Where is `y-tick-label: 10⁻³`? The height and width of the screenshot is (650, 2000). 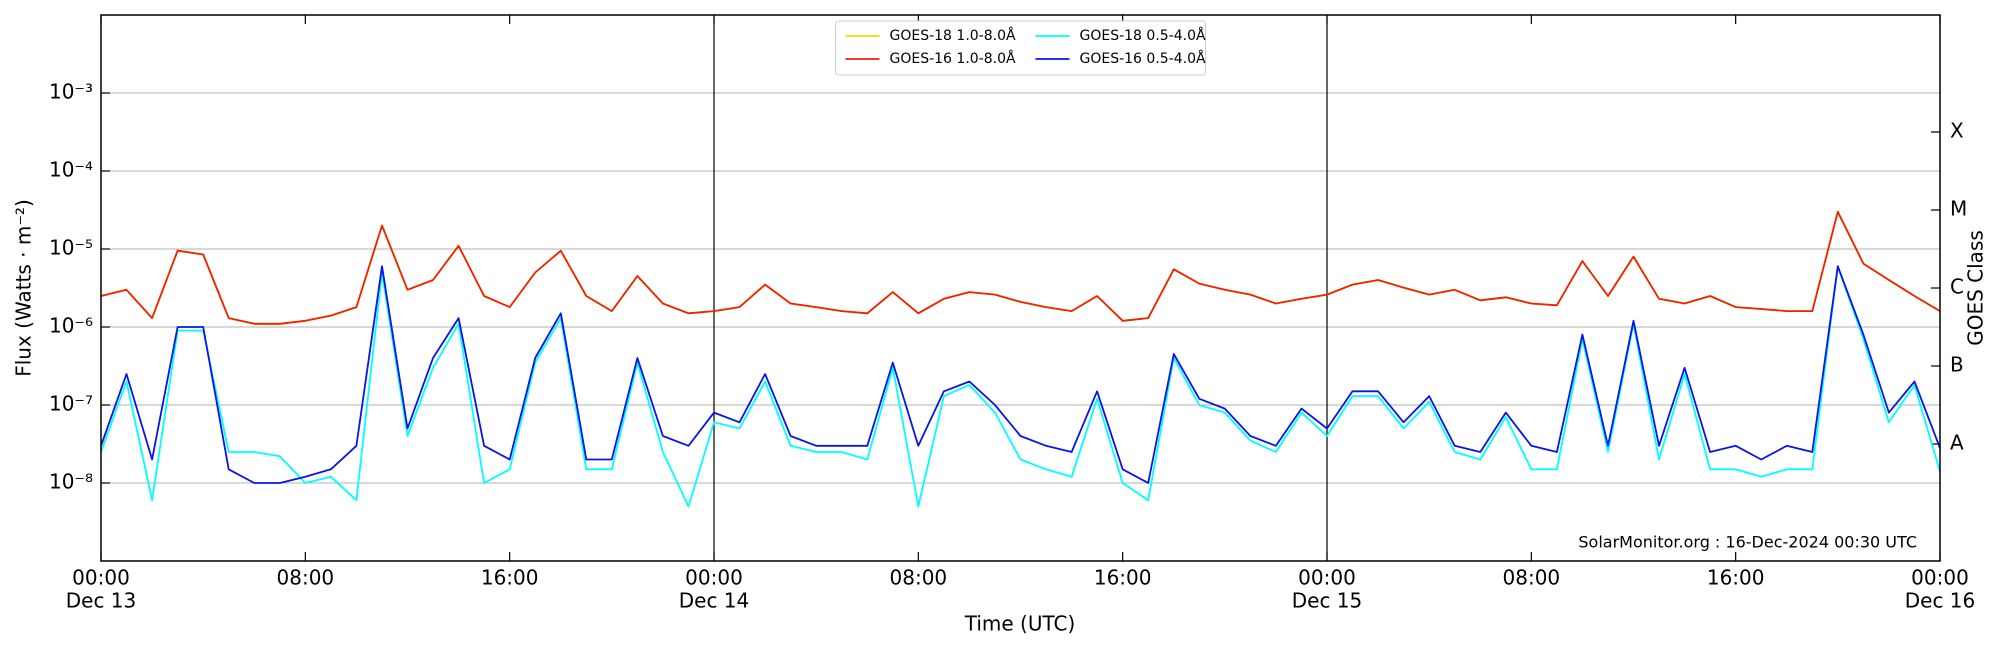
y-tick-label: 10⁻³ is located at coordinates (71, 92).